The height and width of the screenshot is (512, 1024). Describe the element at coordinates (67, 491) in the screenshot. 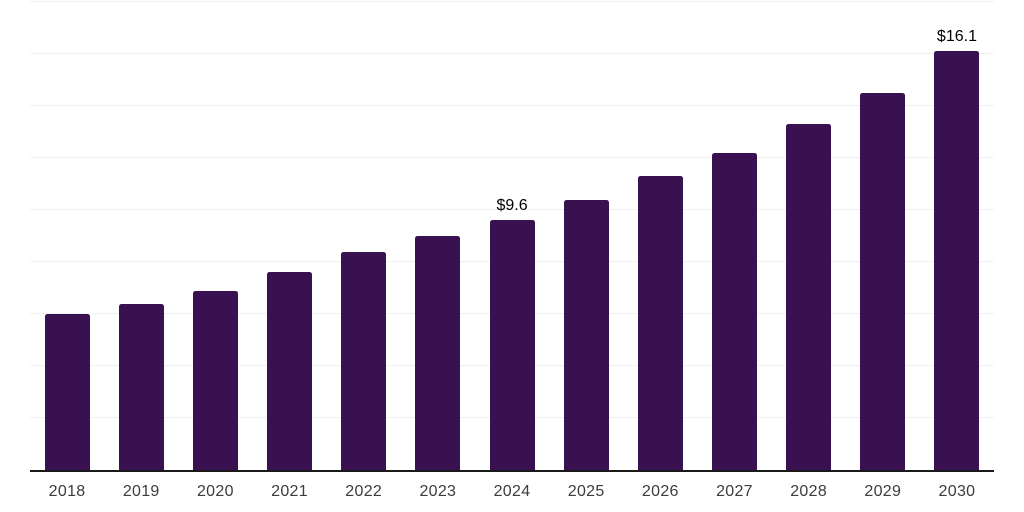

I see `x-tick-label-2018: 2018` at that location.